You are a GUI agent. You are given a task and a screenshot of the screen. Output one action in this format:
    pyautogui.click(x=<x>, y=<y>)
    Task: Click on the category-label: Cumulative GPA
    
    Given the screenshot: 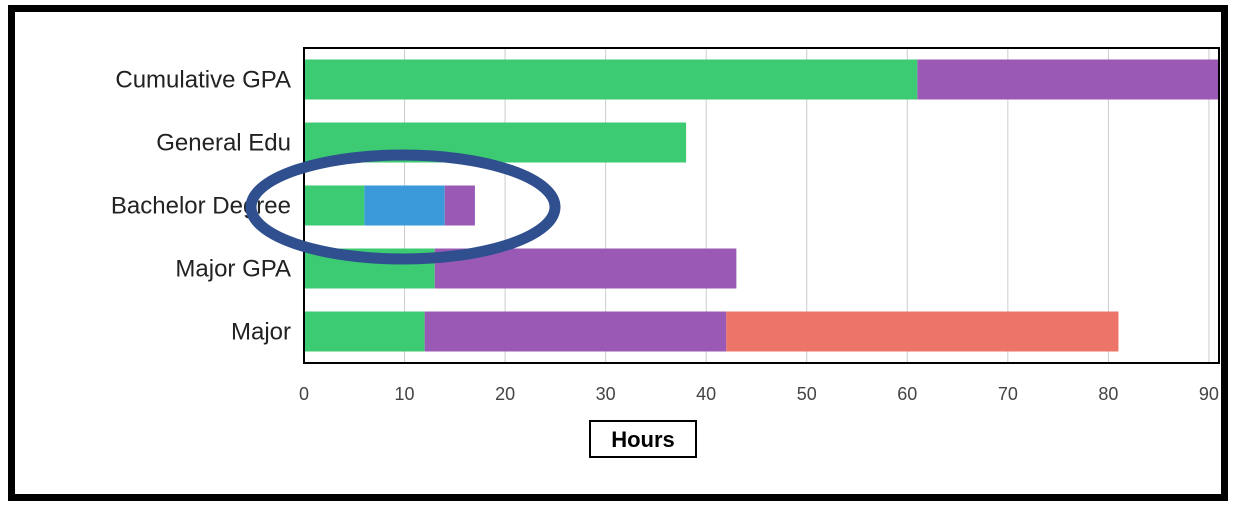 What is the action you would take?
    pyautogui.click(x=203, y=80)
    